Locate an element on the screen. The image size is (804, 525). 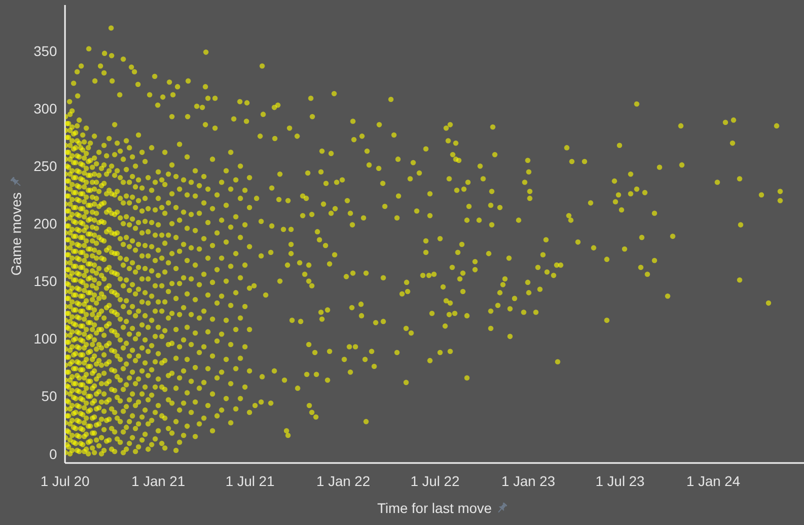
y-tick-label: 200 is located at coordinates (46, 224).